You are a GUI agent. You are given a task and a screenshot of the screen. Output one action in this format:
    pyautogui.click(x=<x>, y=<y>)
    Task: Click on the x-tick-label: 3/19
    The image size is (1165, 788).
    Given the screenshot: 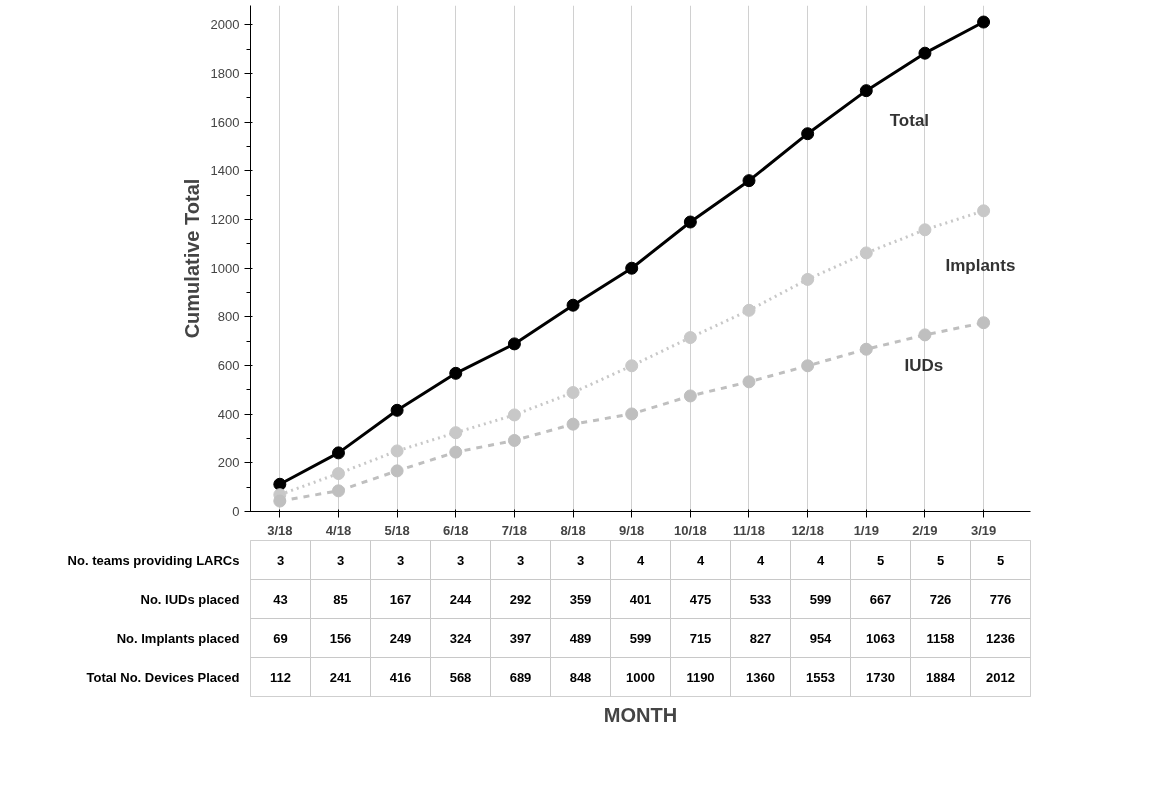 What is the action you would take?
    pyautogui.click(x=983, y=530)
    